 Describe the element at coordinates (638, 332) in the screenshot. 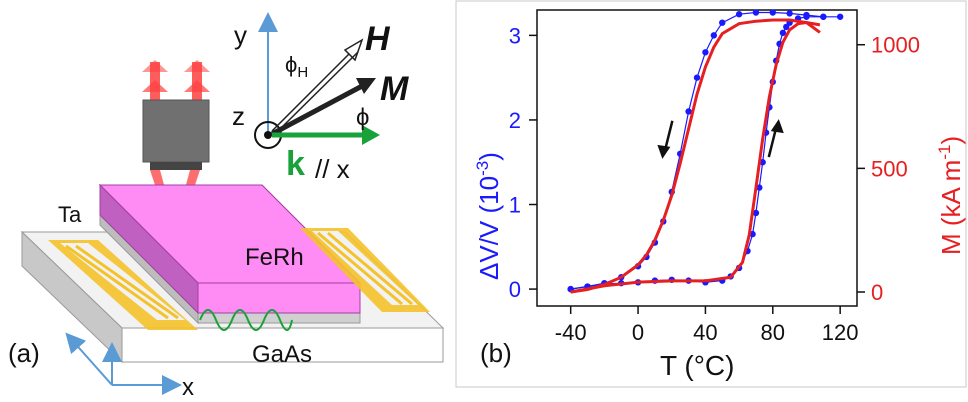

I see `x-tick-label: 0` at that location.